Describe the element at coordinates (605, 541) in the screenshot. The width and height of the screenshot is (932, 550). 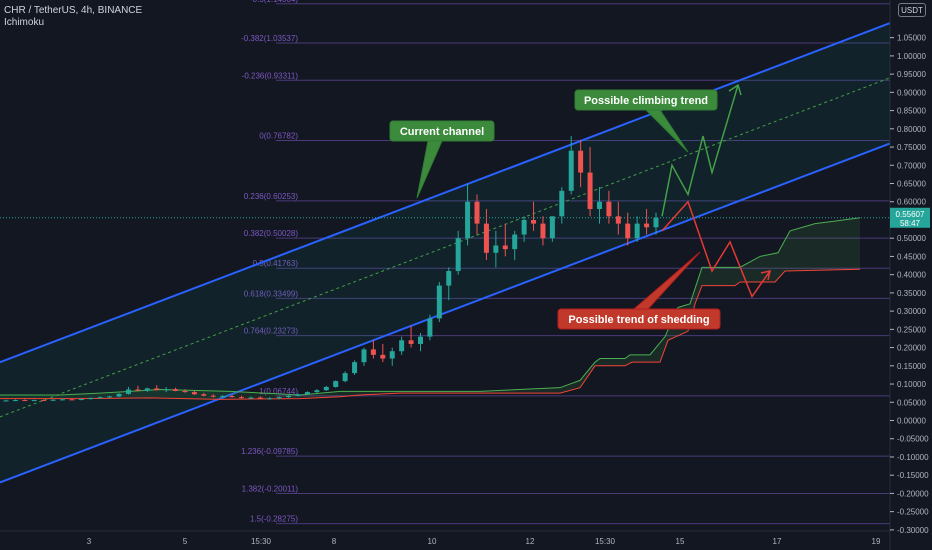
I see `x-axis-tick-label: 15:30` at that location.